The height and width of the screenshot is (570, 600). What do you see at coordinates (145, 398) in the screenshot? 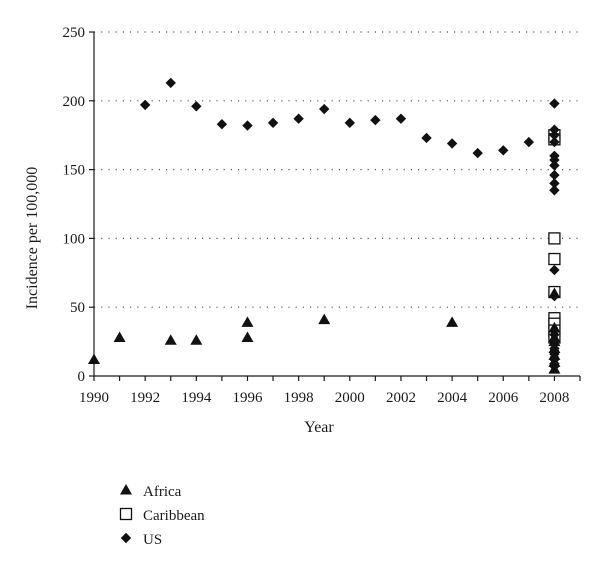
I see `x-tick-label-1992: 1992` at bounding box center [145, 398].